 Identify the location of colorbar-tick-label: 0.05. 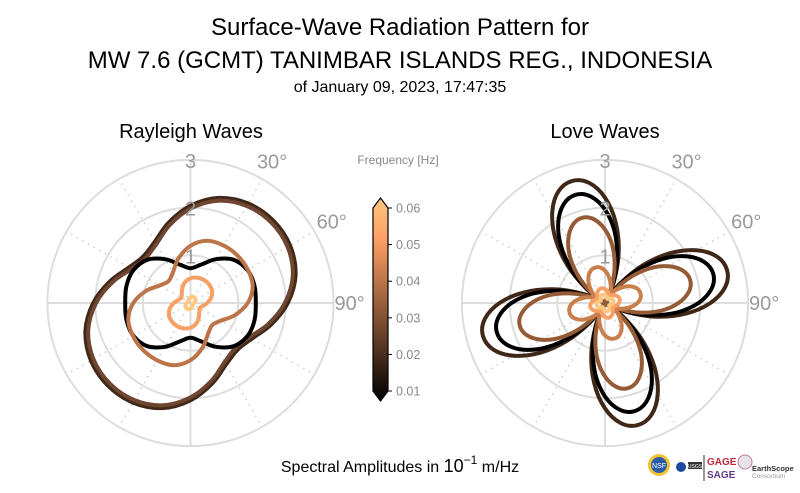
(408, 245).